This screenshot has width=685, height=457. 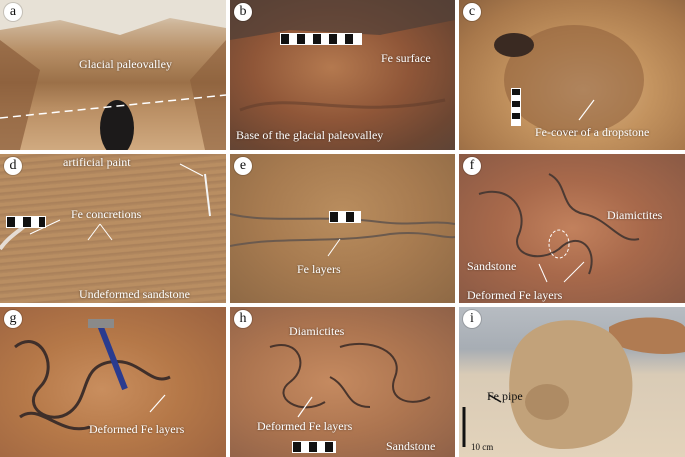 I want to click on panel-f-letter: f, so click(x=472, y=166).